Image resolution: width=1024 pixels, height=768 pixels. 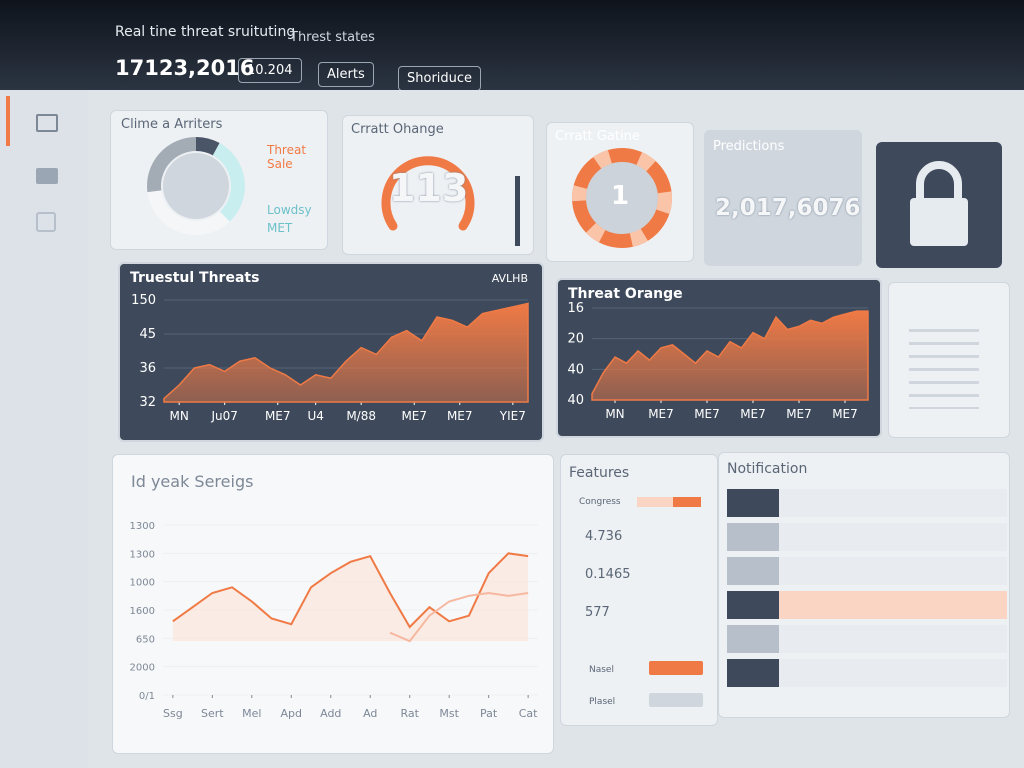 I want to click on area-fill, so click(x=350, y=597).